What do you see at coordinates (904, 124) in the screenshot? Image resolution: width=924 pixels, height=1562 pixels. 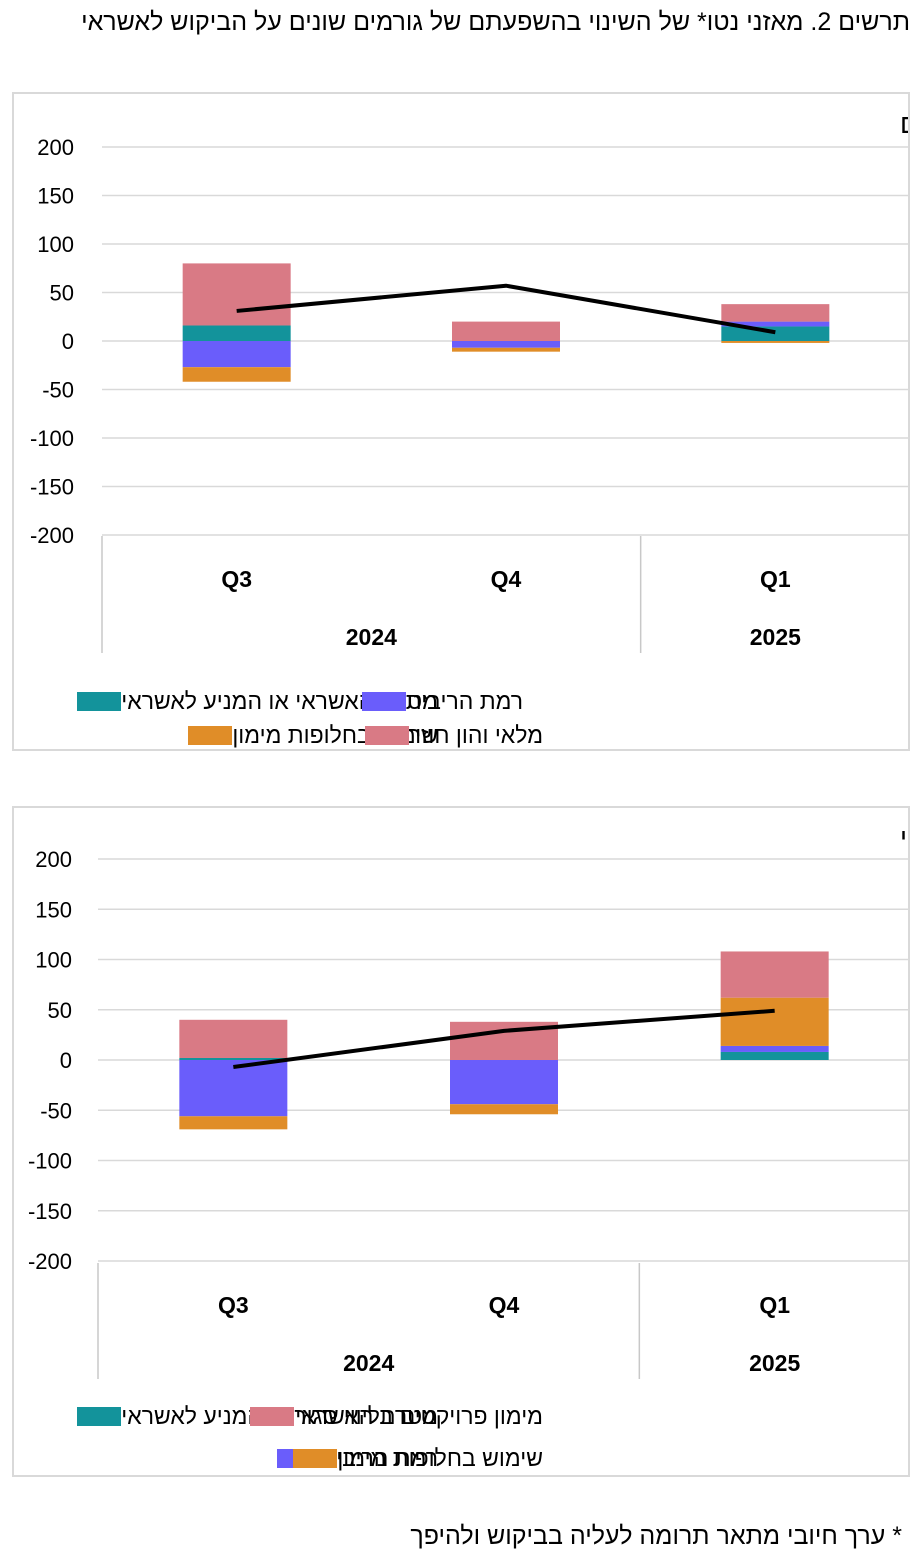 I see `chart-title: עסקים קטנים וזעירים` at bounding box center [904, 124].